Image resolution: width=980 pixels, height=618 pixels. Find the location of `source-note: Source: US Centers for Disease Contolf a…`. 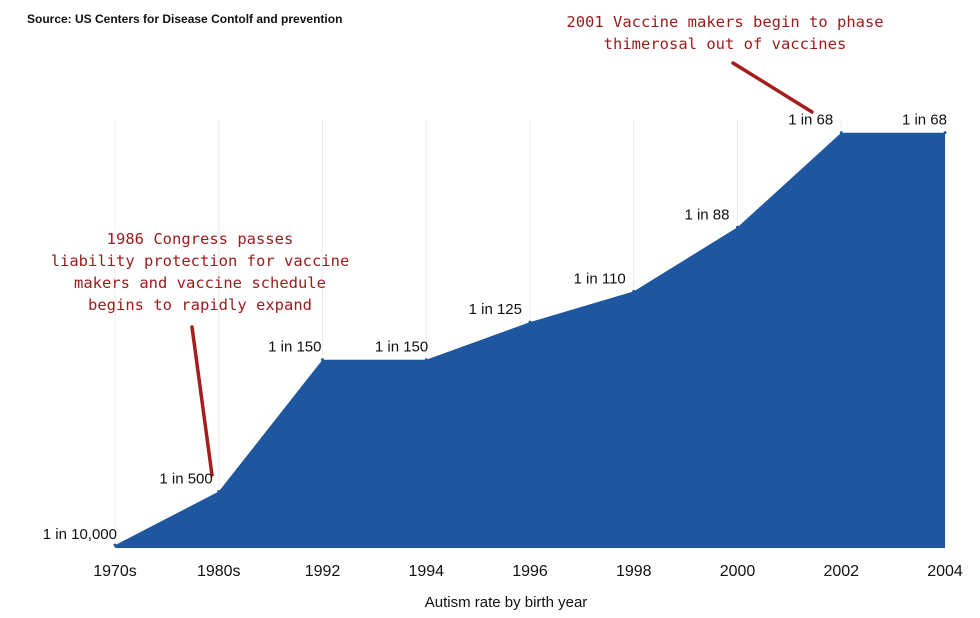

source-note: Source: US Centers for Disease Contolf a… is located at coordinates (185, 19).